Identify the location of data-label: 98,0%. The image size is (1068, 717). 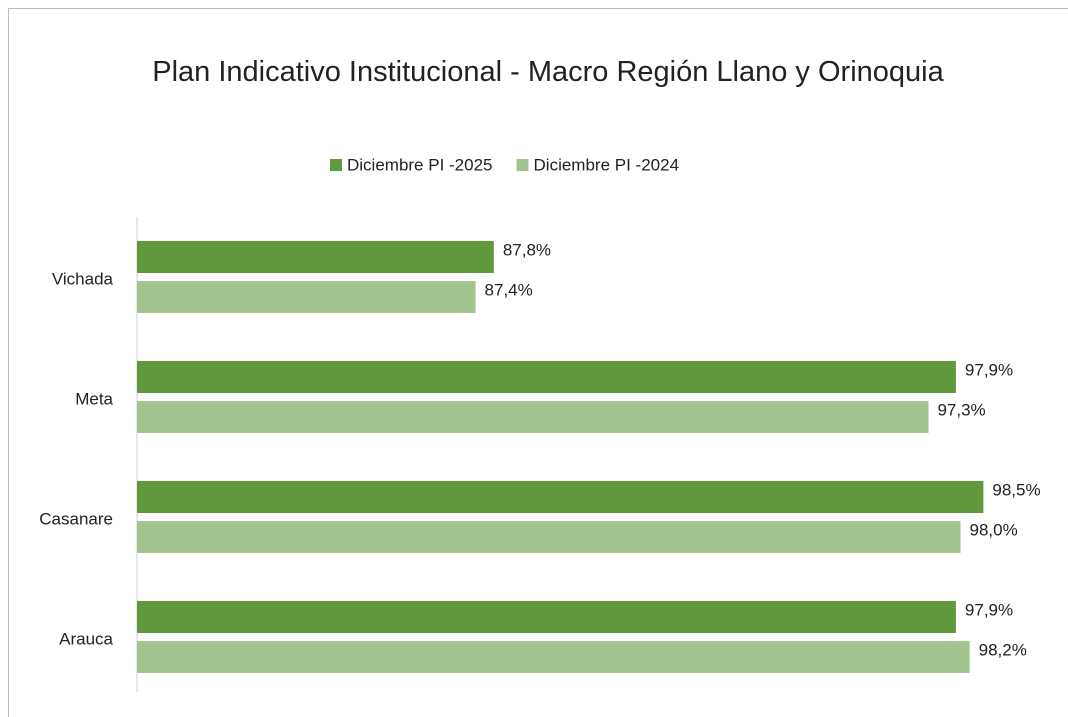
(994, 529).